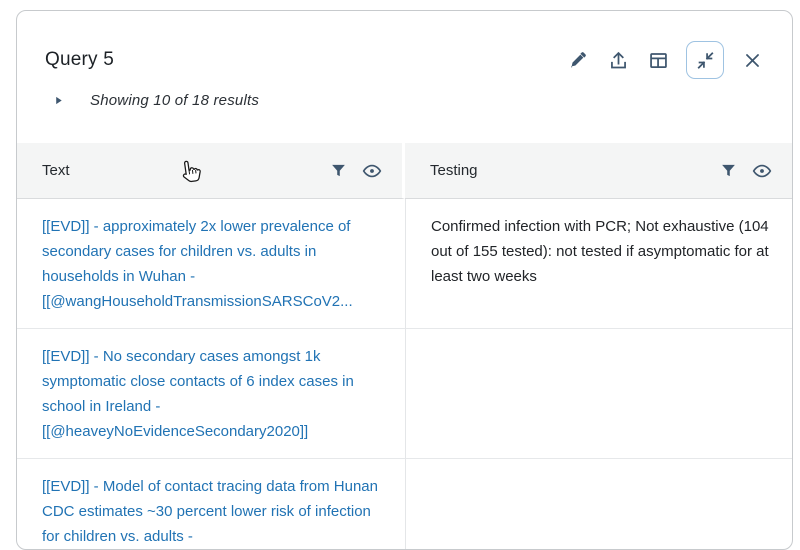 The height and width of the screenshot is (550, 800). Describe the element at coordinates (56, 170) in the screenshot. I see `column-label: Text` at that location.